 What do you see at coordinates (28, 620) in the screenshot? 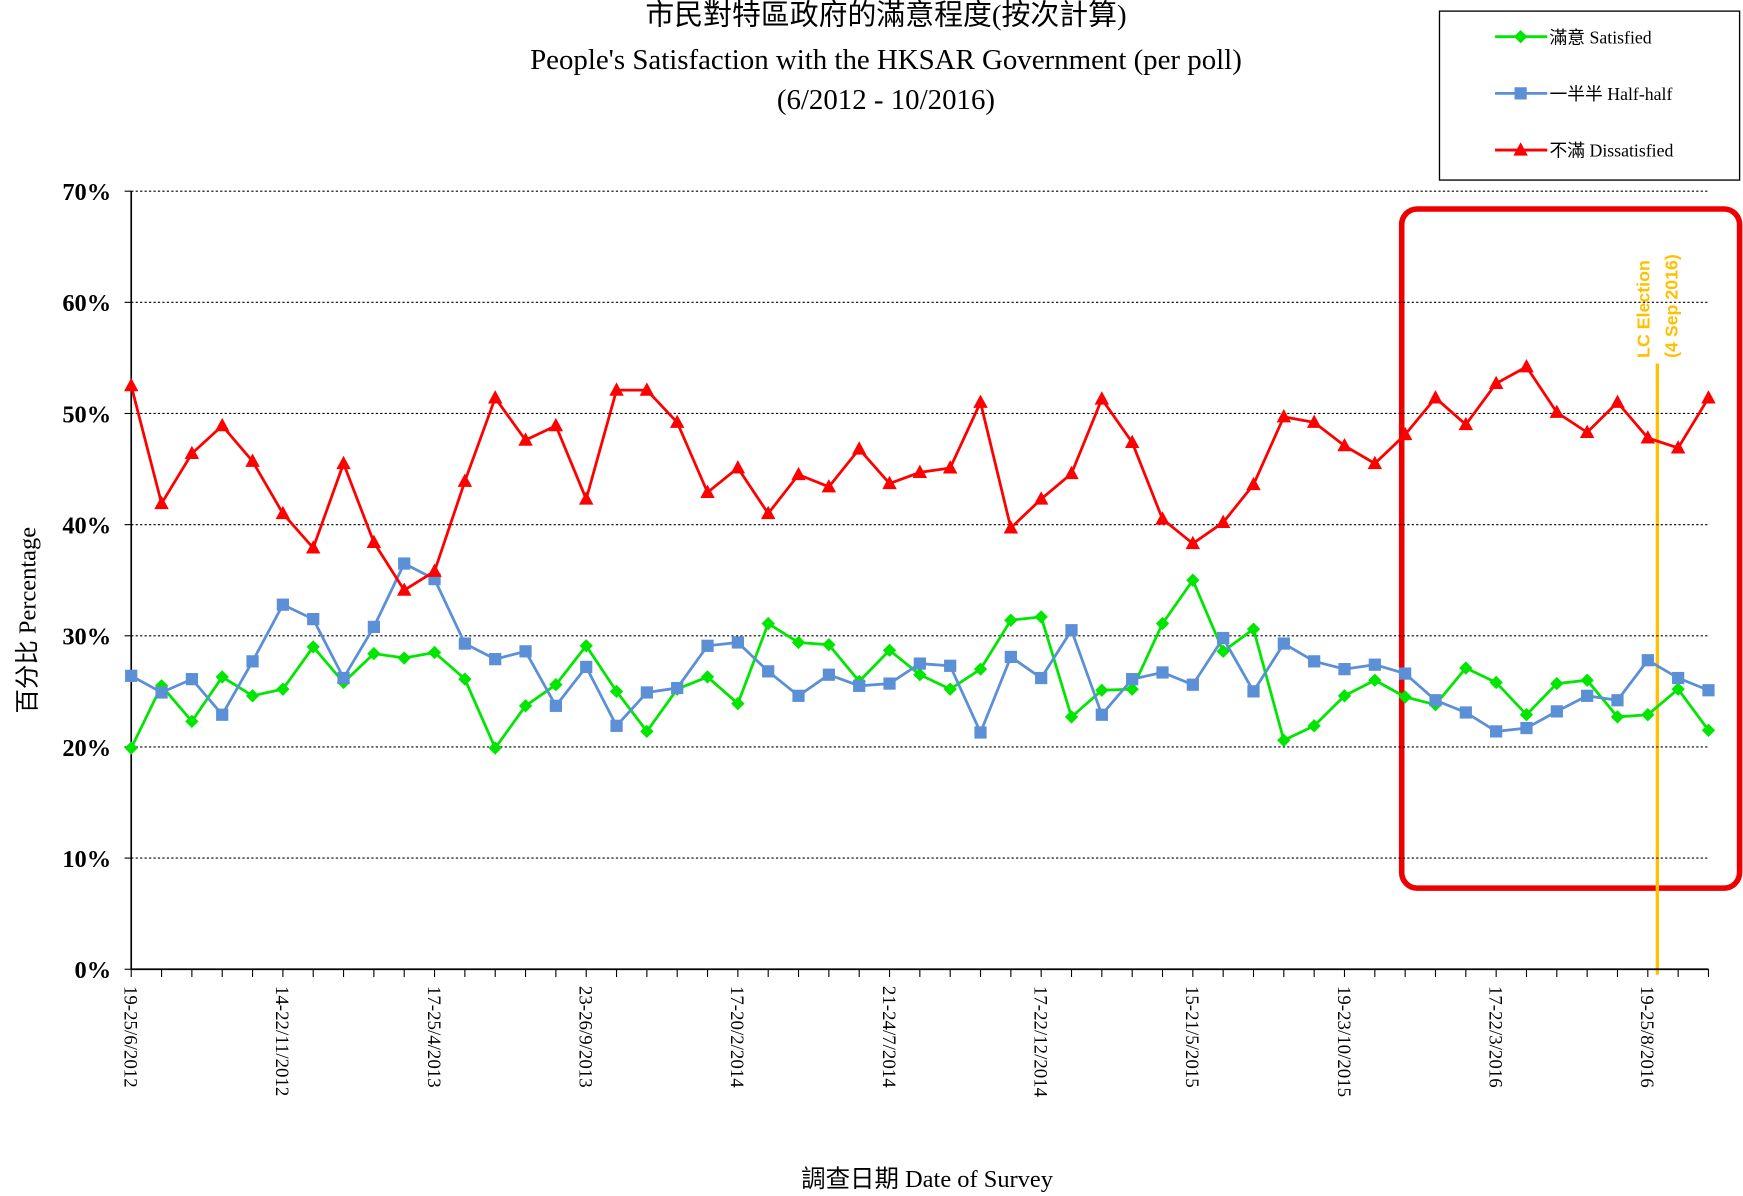
I see `y-axis-label: 百分比 Percentage` at bounding box center [28, 620].